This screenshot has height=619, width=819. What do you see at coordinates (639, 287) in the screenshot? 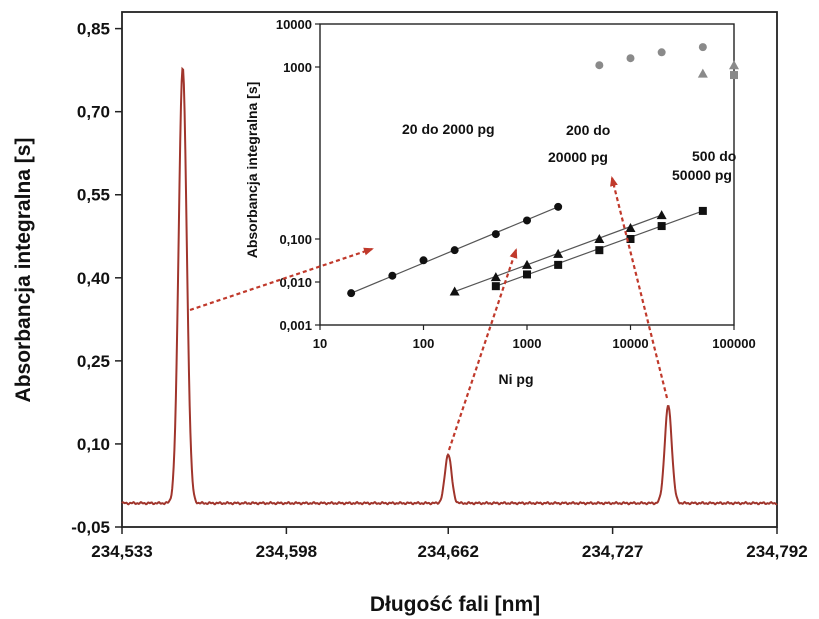
I see `arrow-peak3-to-series3` at bounding box center [639, 287].